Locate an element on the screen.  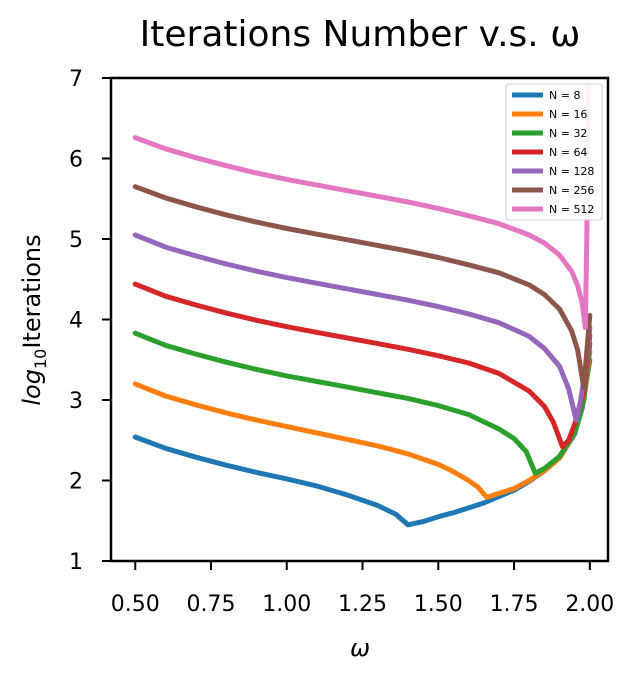
y-tick-label: 2 is located at coordinates (76, 482).